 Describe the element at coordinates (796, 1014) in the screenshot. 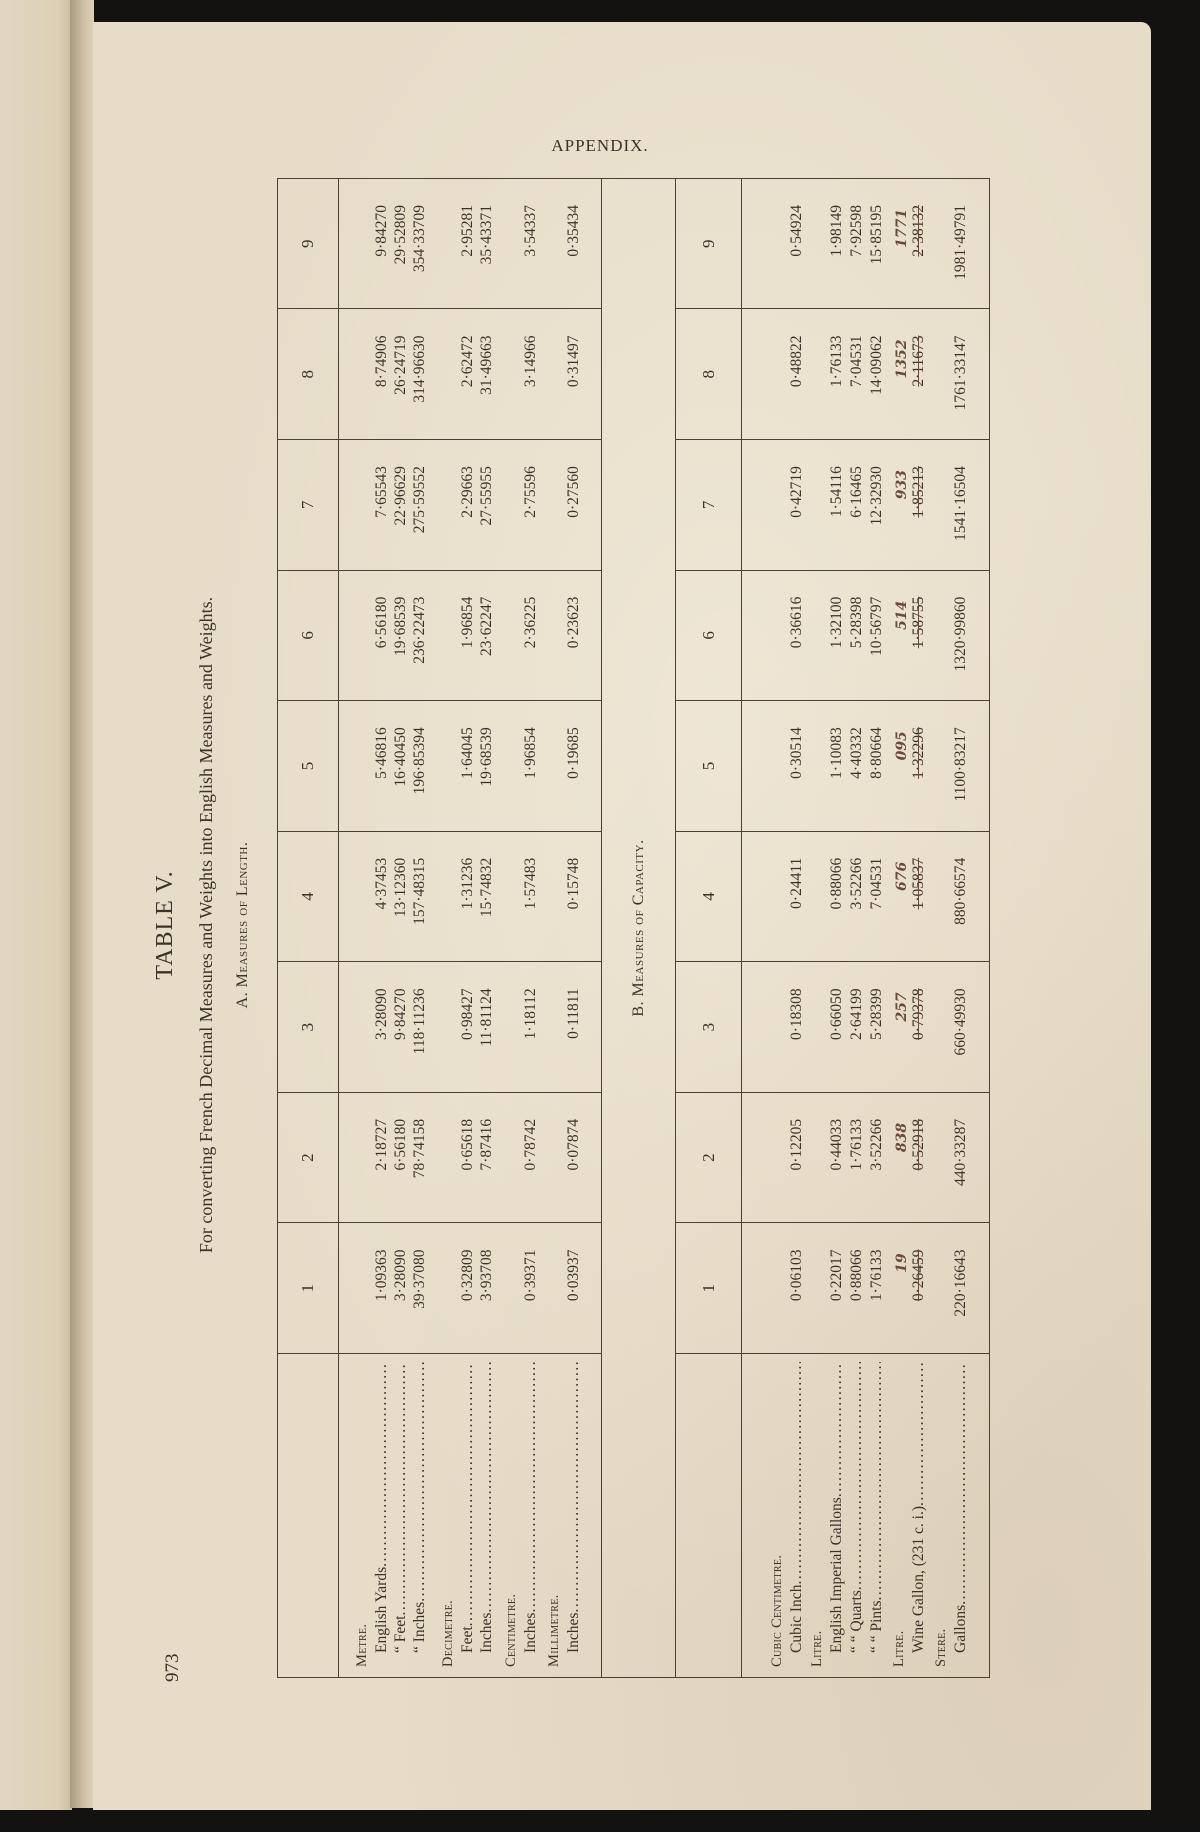

I see `table-cell: 0·18308` at that location.